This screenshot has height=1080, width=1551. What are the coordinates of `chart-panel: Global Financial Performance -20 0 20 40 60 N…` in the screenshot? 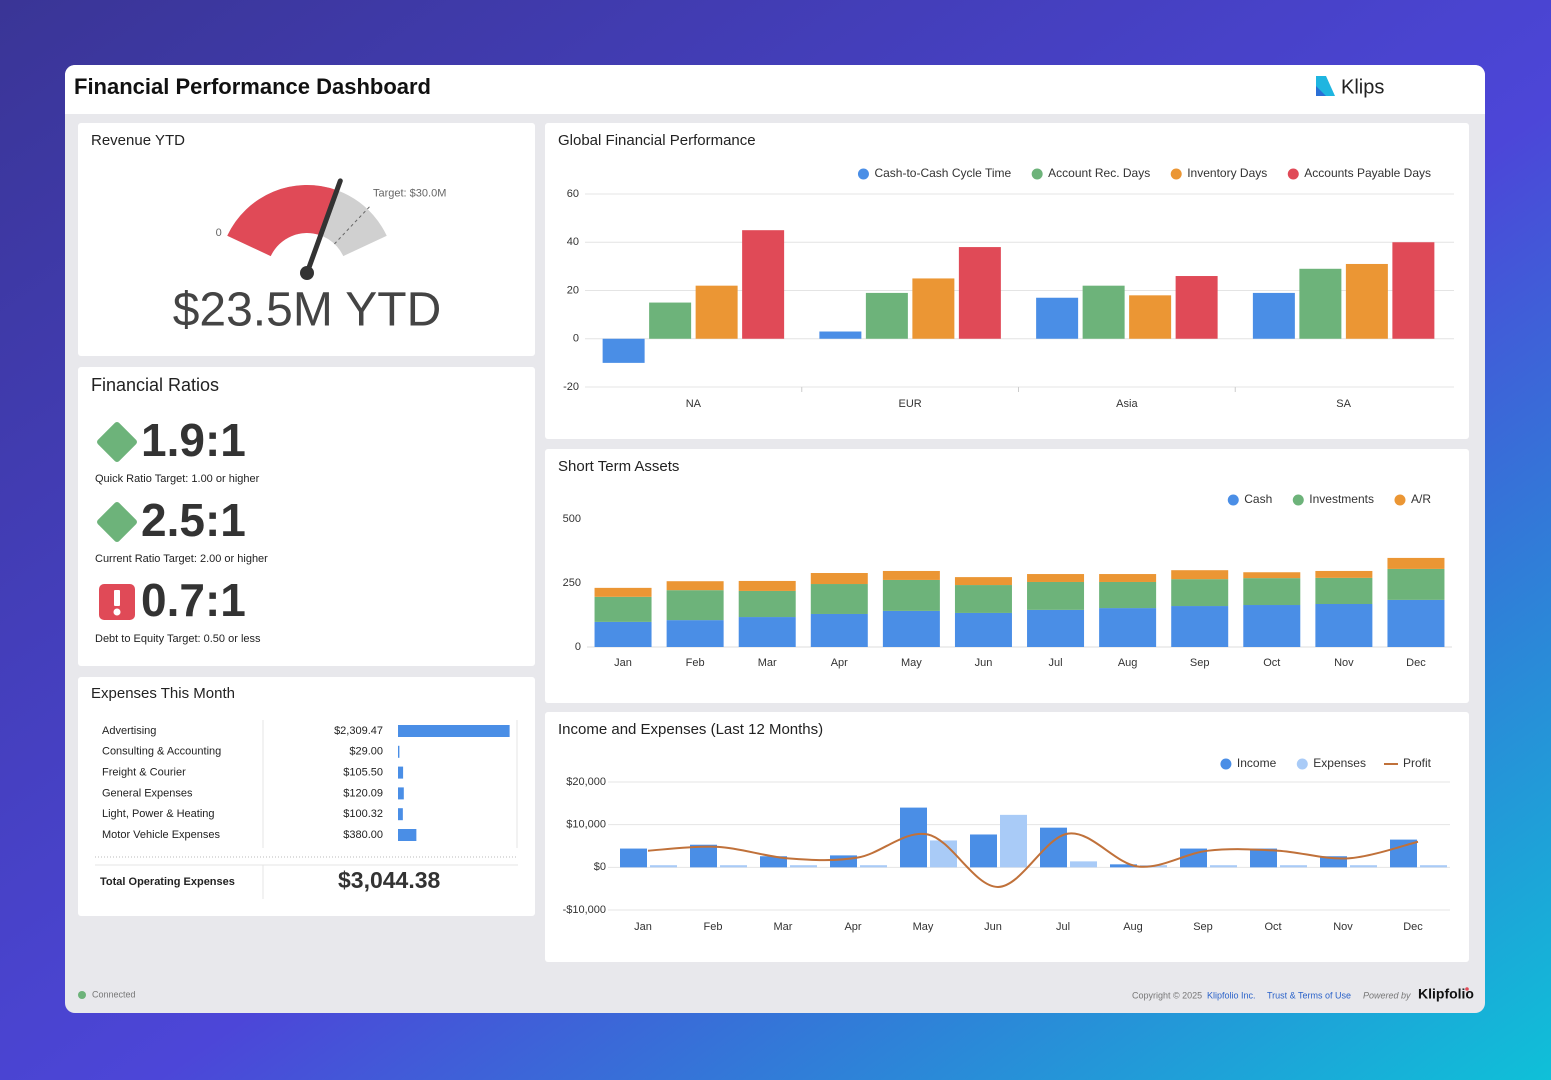 It's located at (1006, 271).